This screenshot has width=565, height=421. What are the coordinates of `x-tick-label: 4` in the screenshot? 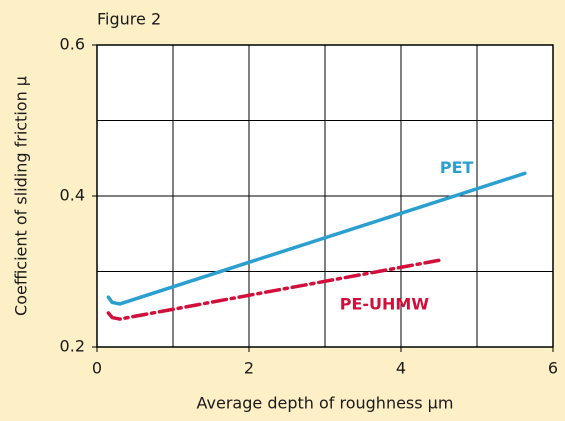 It's located at (401, 368).